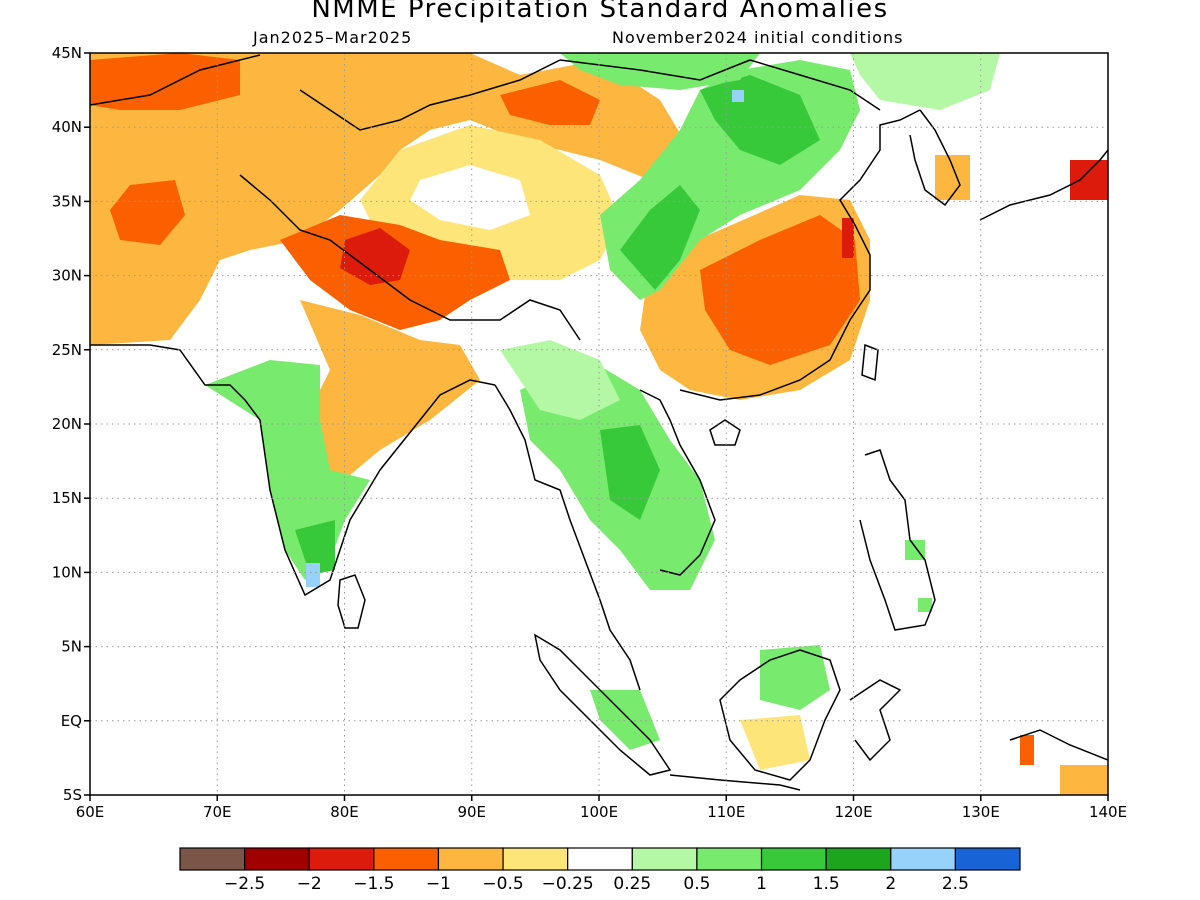 This screenshot has width=1200, height=900. Describe the element at coordinates (726, 812) in the screenshot. I see `tick-label-lon: 110E` at that location.